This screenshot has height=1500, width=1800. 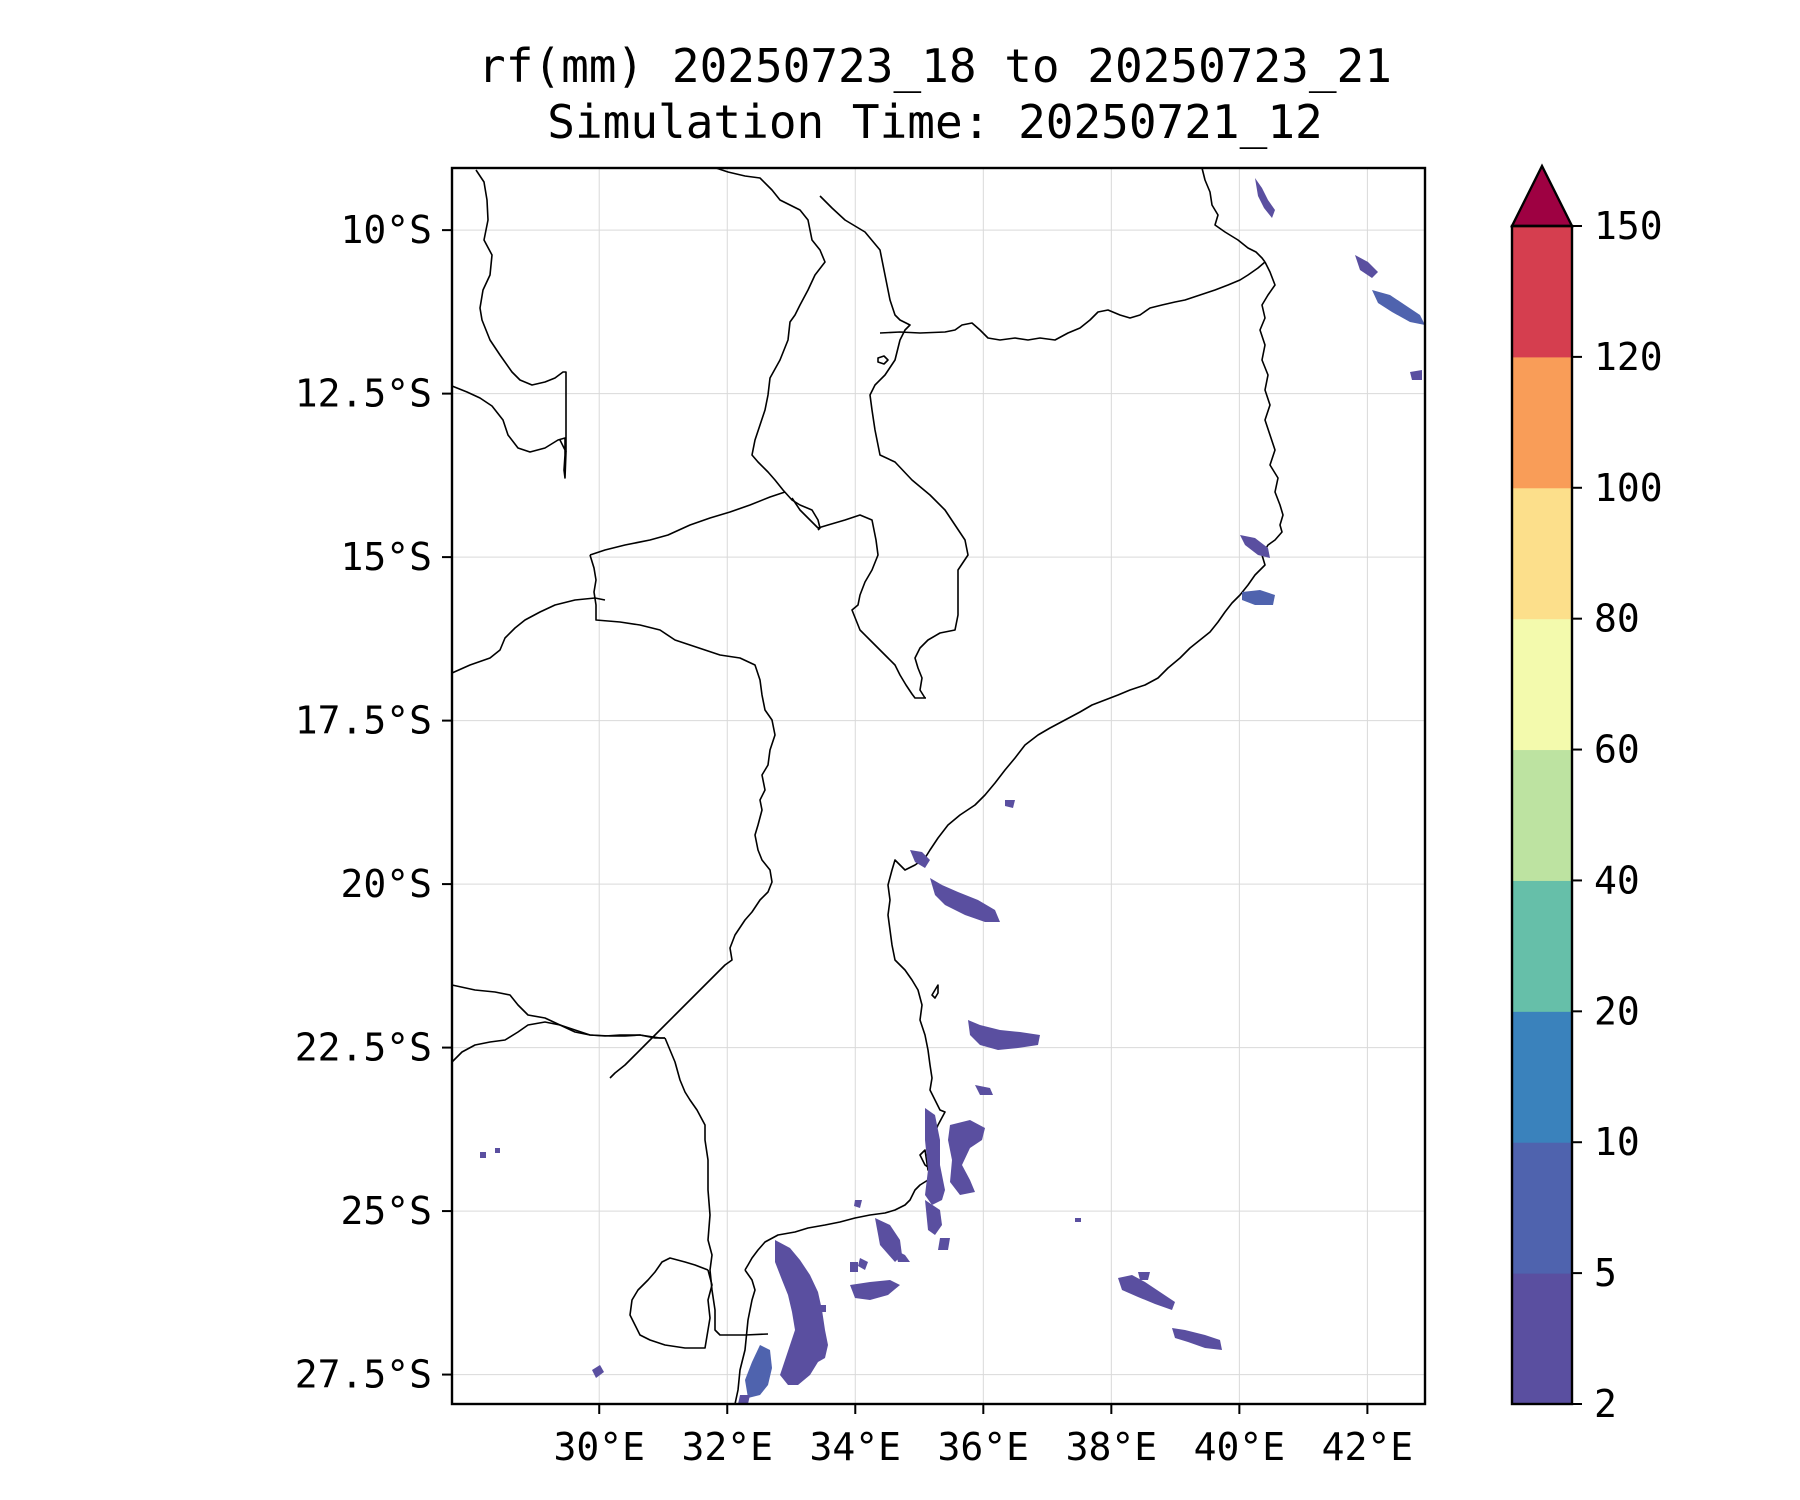 I want to click on border-sa-west, so click(x=558, y=1042).